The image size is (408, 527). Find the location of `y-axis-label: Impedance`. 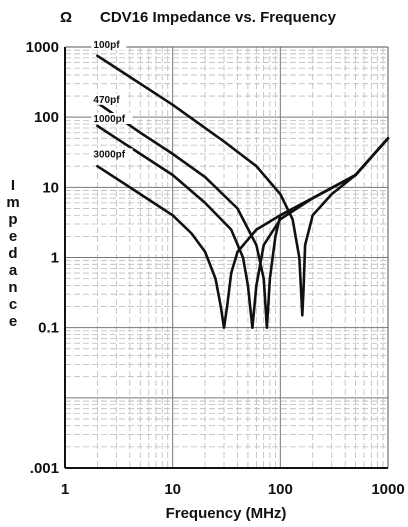

y-axis-label: Impedance is located at coordinates (12, 253).